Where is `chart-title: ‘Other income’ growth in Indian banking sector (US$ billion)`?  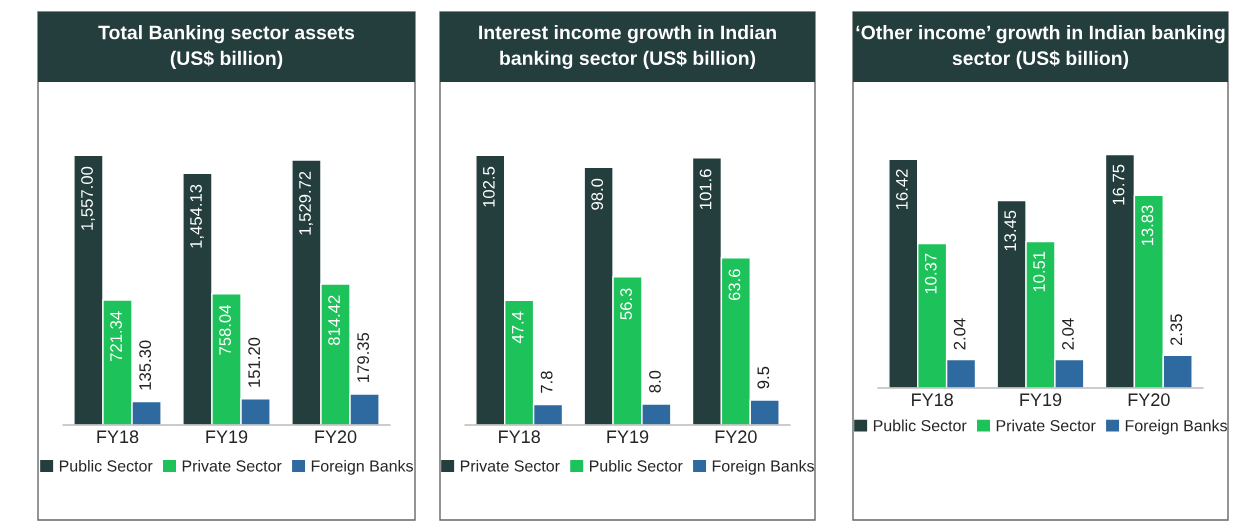
chart-title: ‘Other income’ growth in Indian banking sector (US$ billion) is located at coordinates (1040, 47).